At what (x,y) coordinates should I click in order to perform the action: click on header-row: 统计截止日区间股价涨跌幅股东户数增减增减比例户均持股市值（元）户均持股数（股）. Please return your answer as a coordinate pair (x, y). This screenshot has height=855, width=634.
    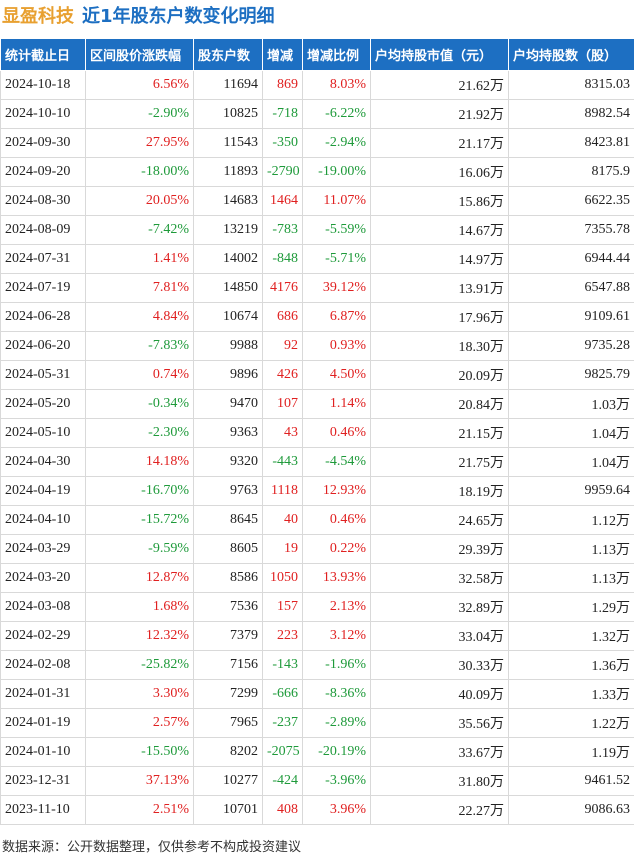
    Looking at the image, I should click on (317, 55).